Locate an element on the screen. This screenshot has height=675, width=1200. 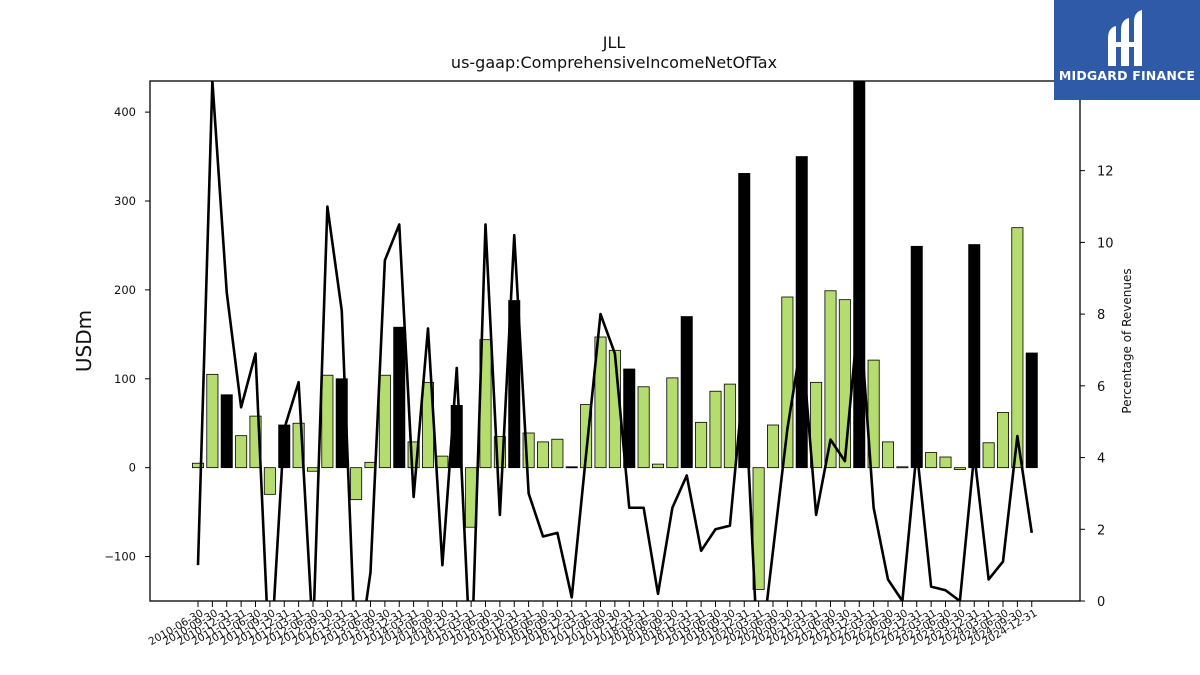
brand-mark-icon is located at coordinates (1125, 38).